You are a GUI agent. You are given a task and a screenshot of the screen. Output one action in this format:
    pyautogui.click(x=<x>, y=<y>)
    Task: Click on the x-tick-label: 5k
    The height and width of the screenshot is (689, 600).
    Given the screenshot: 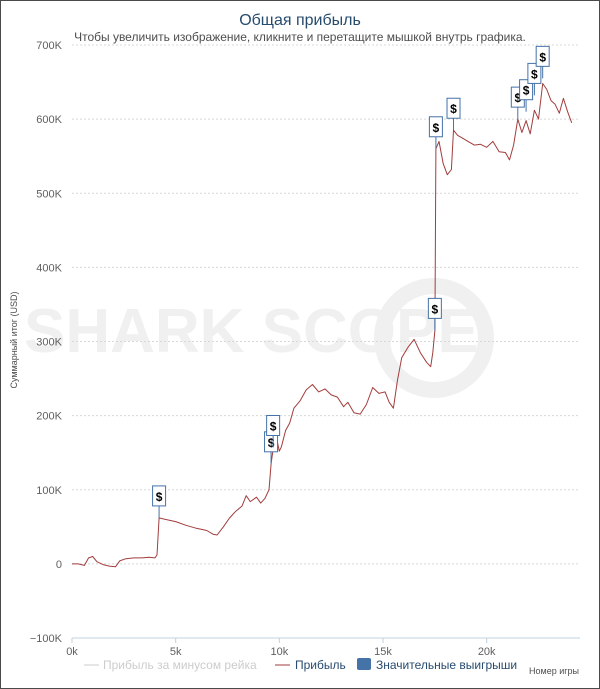 What is the action you would take?
    pyautogui.click(x=176, y=652)
    